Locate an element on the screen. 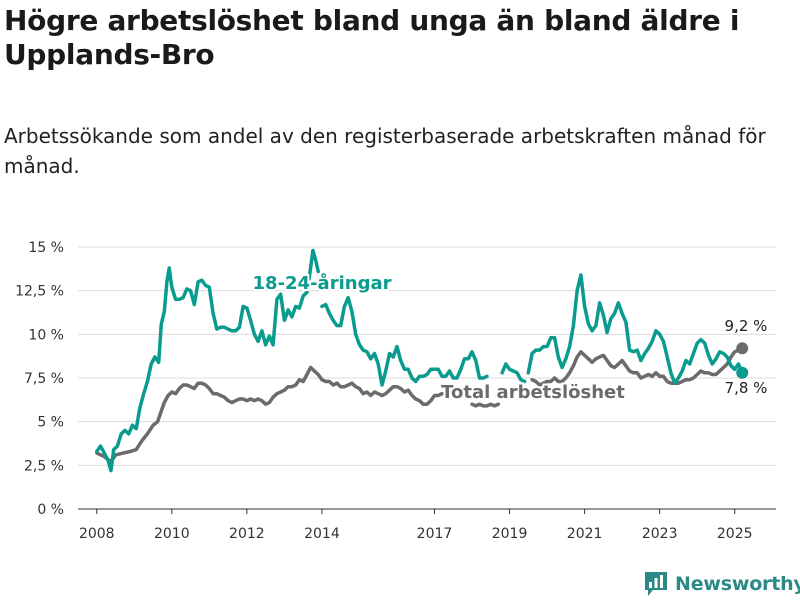  x-tick-label: 2017 is located at coordinates (435, 534).